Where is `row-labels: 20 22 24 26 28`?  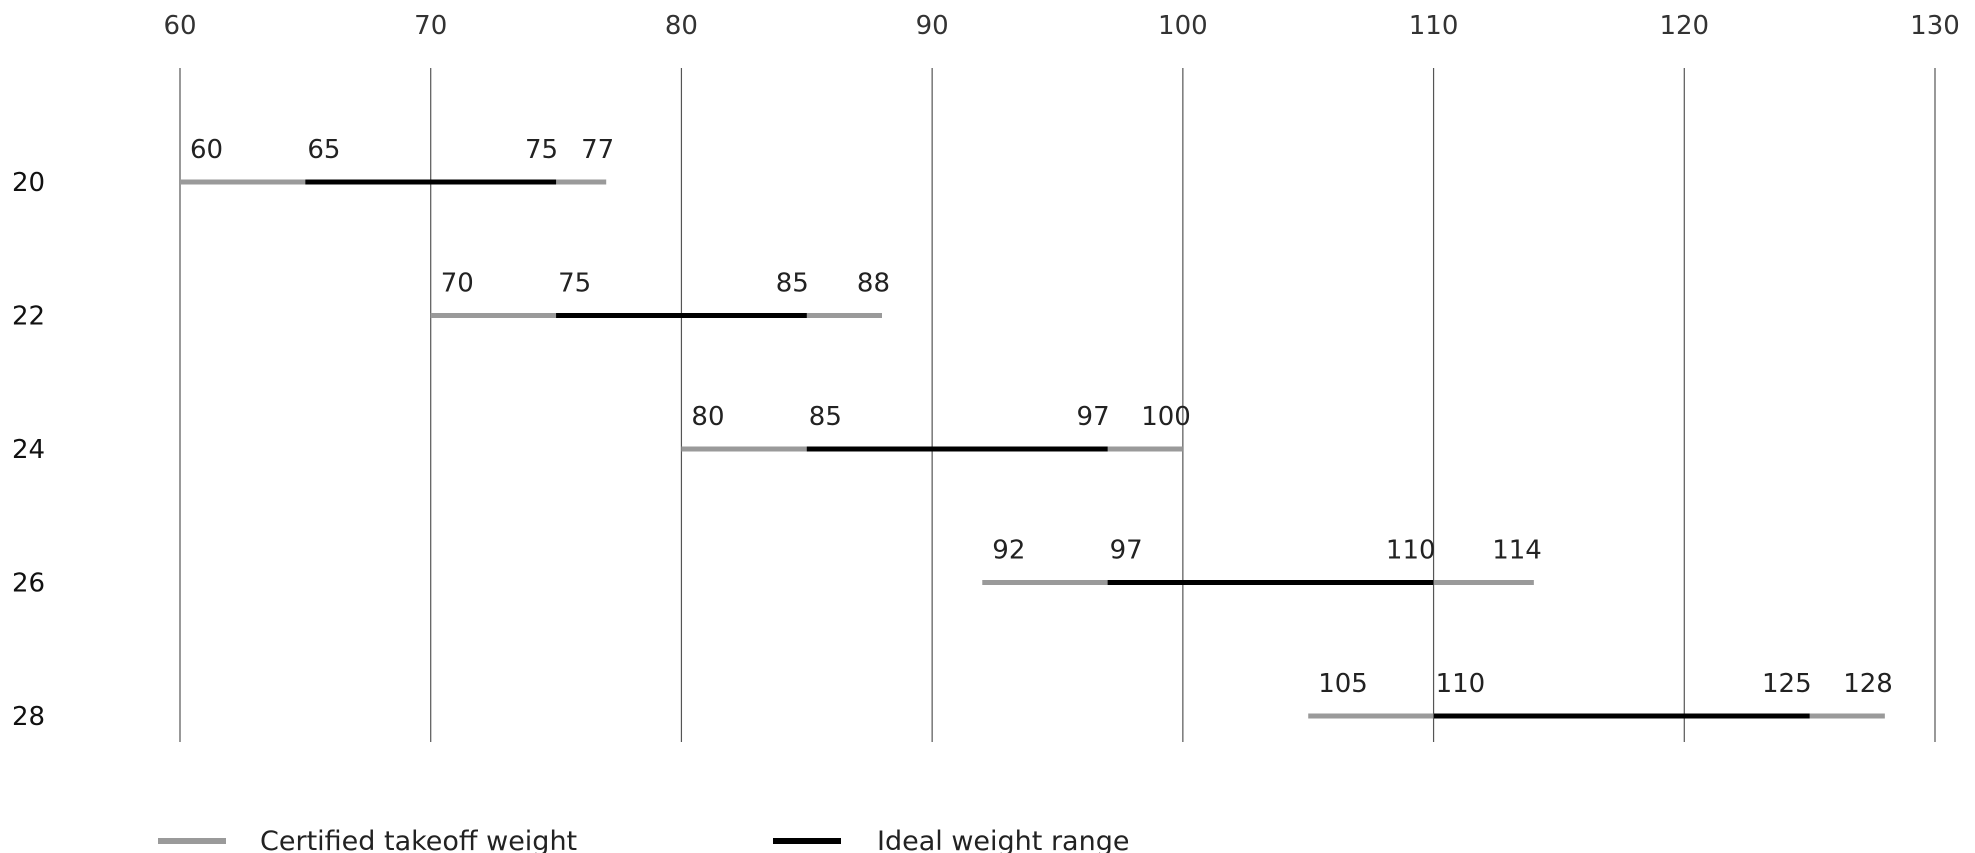
row-labels: 20 22 24 26 28 is located at coordinates (28, 450).